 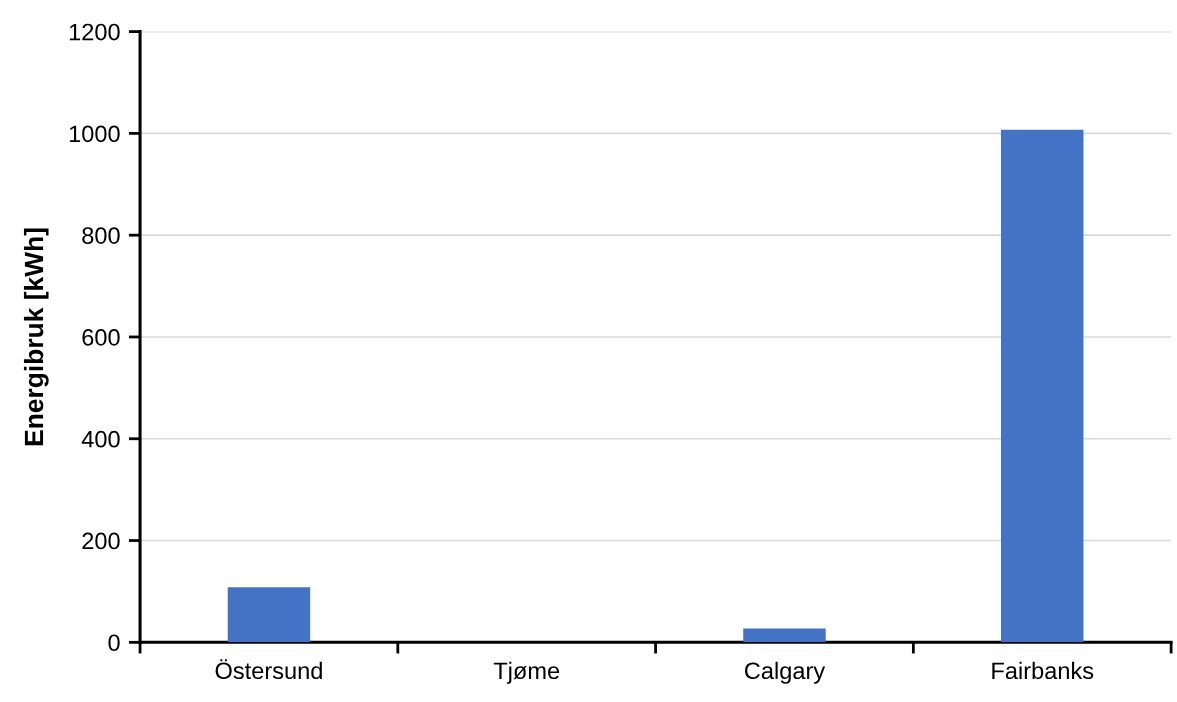 I want to click on y-tick-label: 200, so click(x=101, y=541).